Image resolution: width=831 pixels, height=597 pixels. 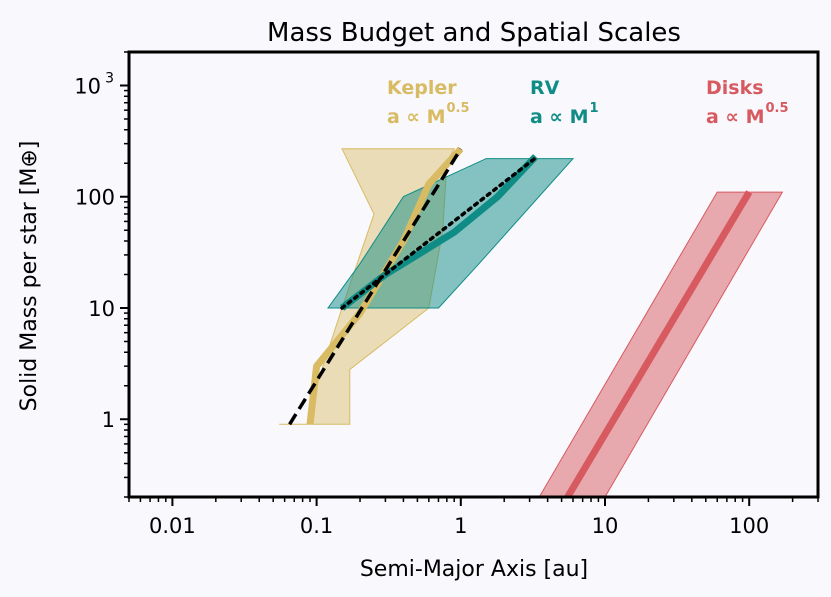 What do you see at coordinates (545, 88) in the screenshot?
I see `rv-annotation-name: RV` at bounding box center [545, 88].